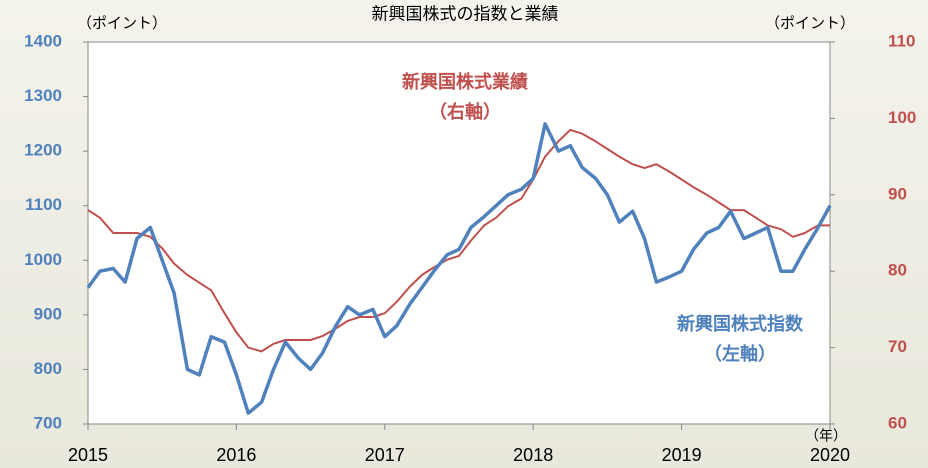 The height and width of the screenshot is (468, 928). I want to click on y2-tick-label: 60, so click(897, 422).